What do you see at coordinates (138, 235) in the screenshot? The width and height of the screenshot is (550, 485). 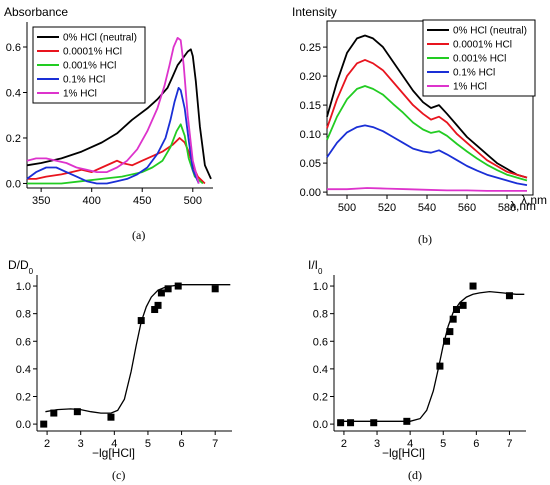 I see `panel-a-label: (a)` at bounding box center [138, 235].